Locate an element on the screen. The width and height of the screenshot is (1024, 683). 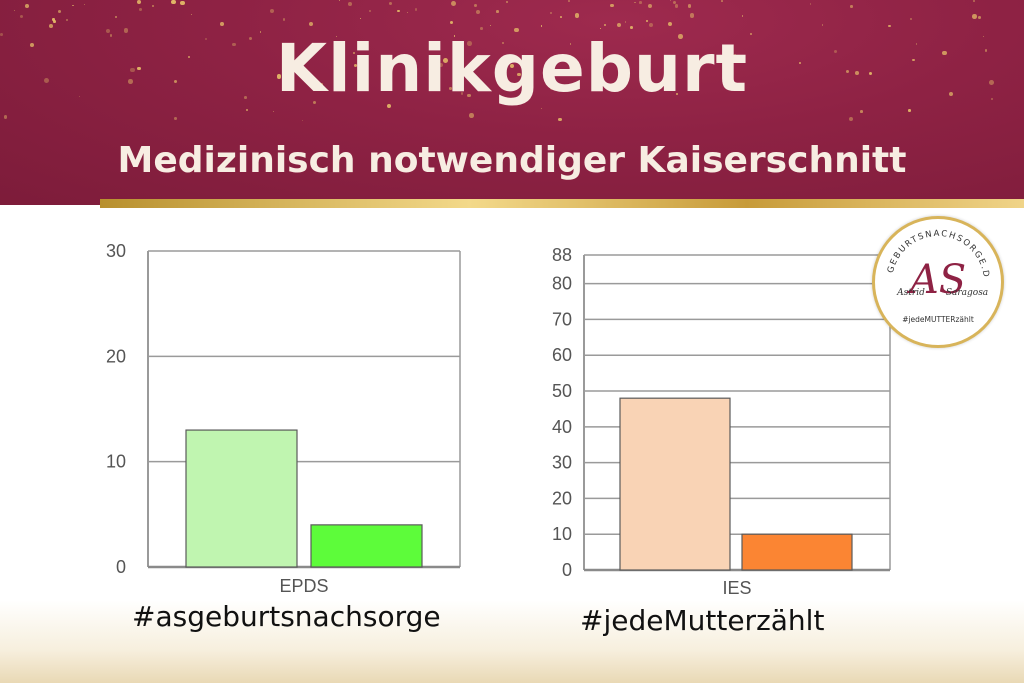
logo-name-right: Saragosa is located at coordinates (967, 293).